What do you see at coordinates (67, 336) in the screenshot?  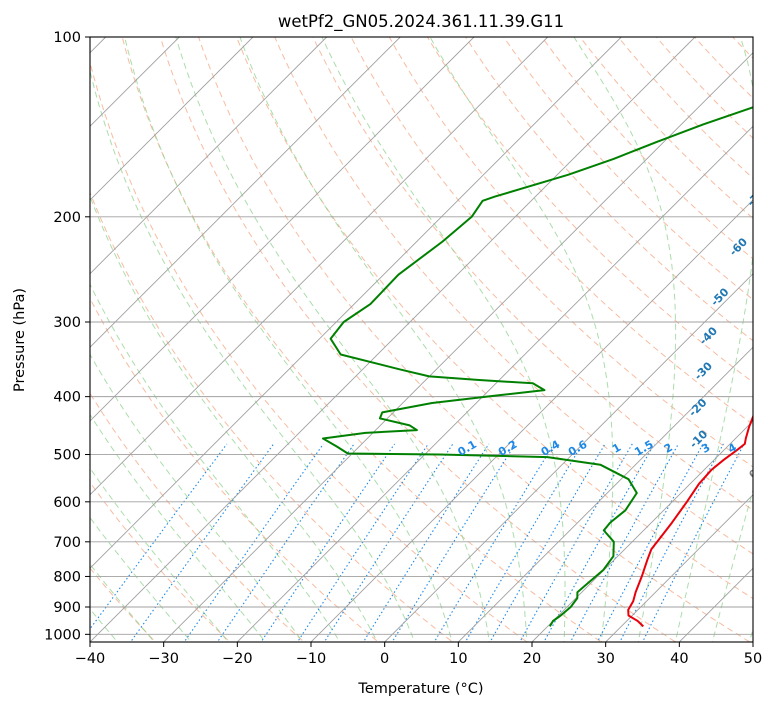 I see `y-axis-ticks: 1000 900 800 700 600 500 400 300 200 100` at bounding box center [67, 336].